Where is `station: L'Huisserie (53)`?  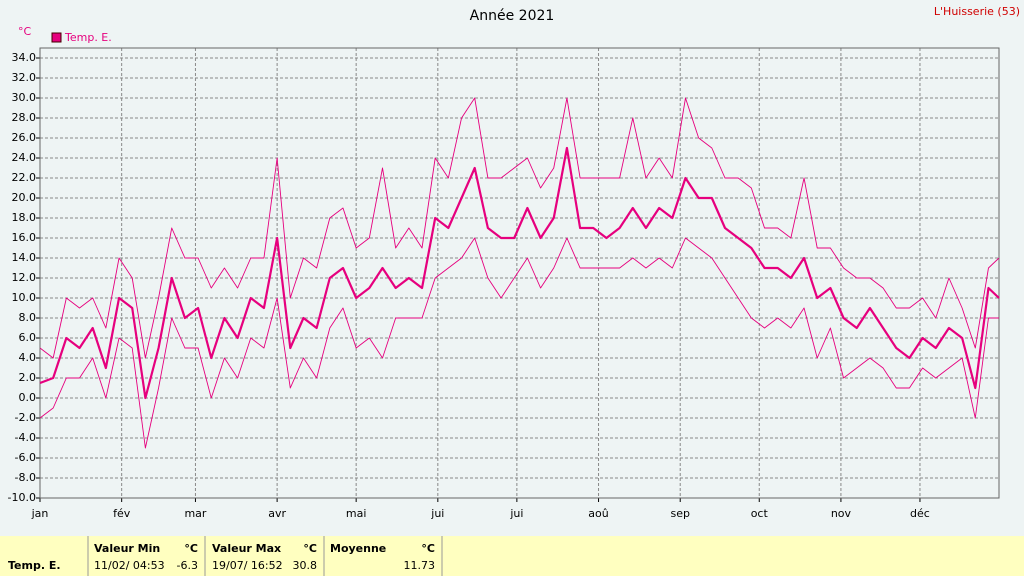 station: L'Huisserie (53) is located at coordinates (977, 11).